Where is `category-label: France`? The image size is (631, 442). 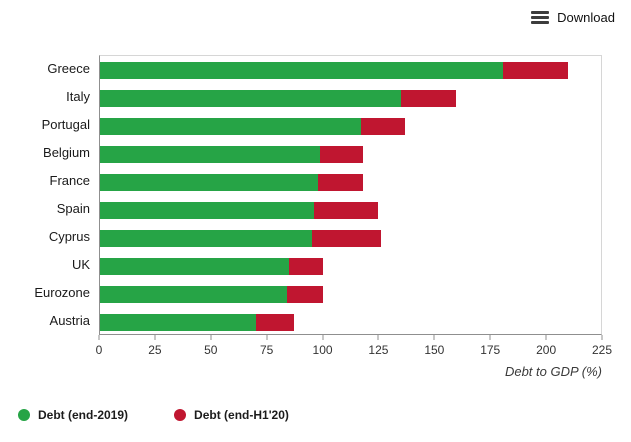
category-label: France is located at coordinates (69, 180).